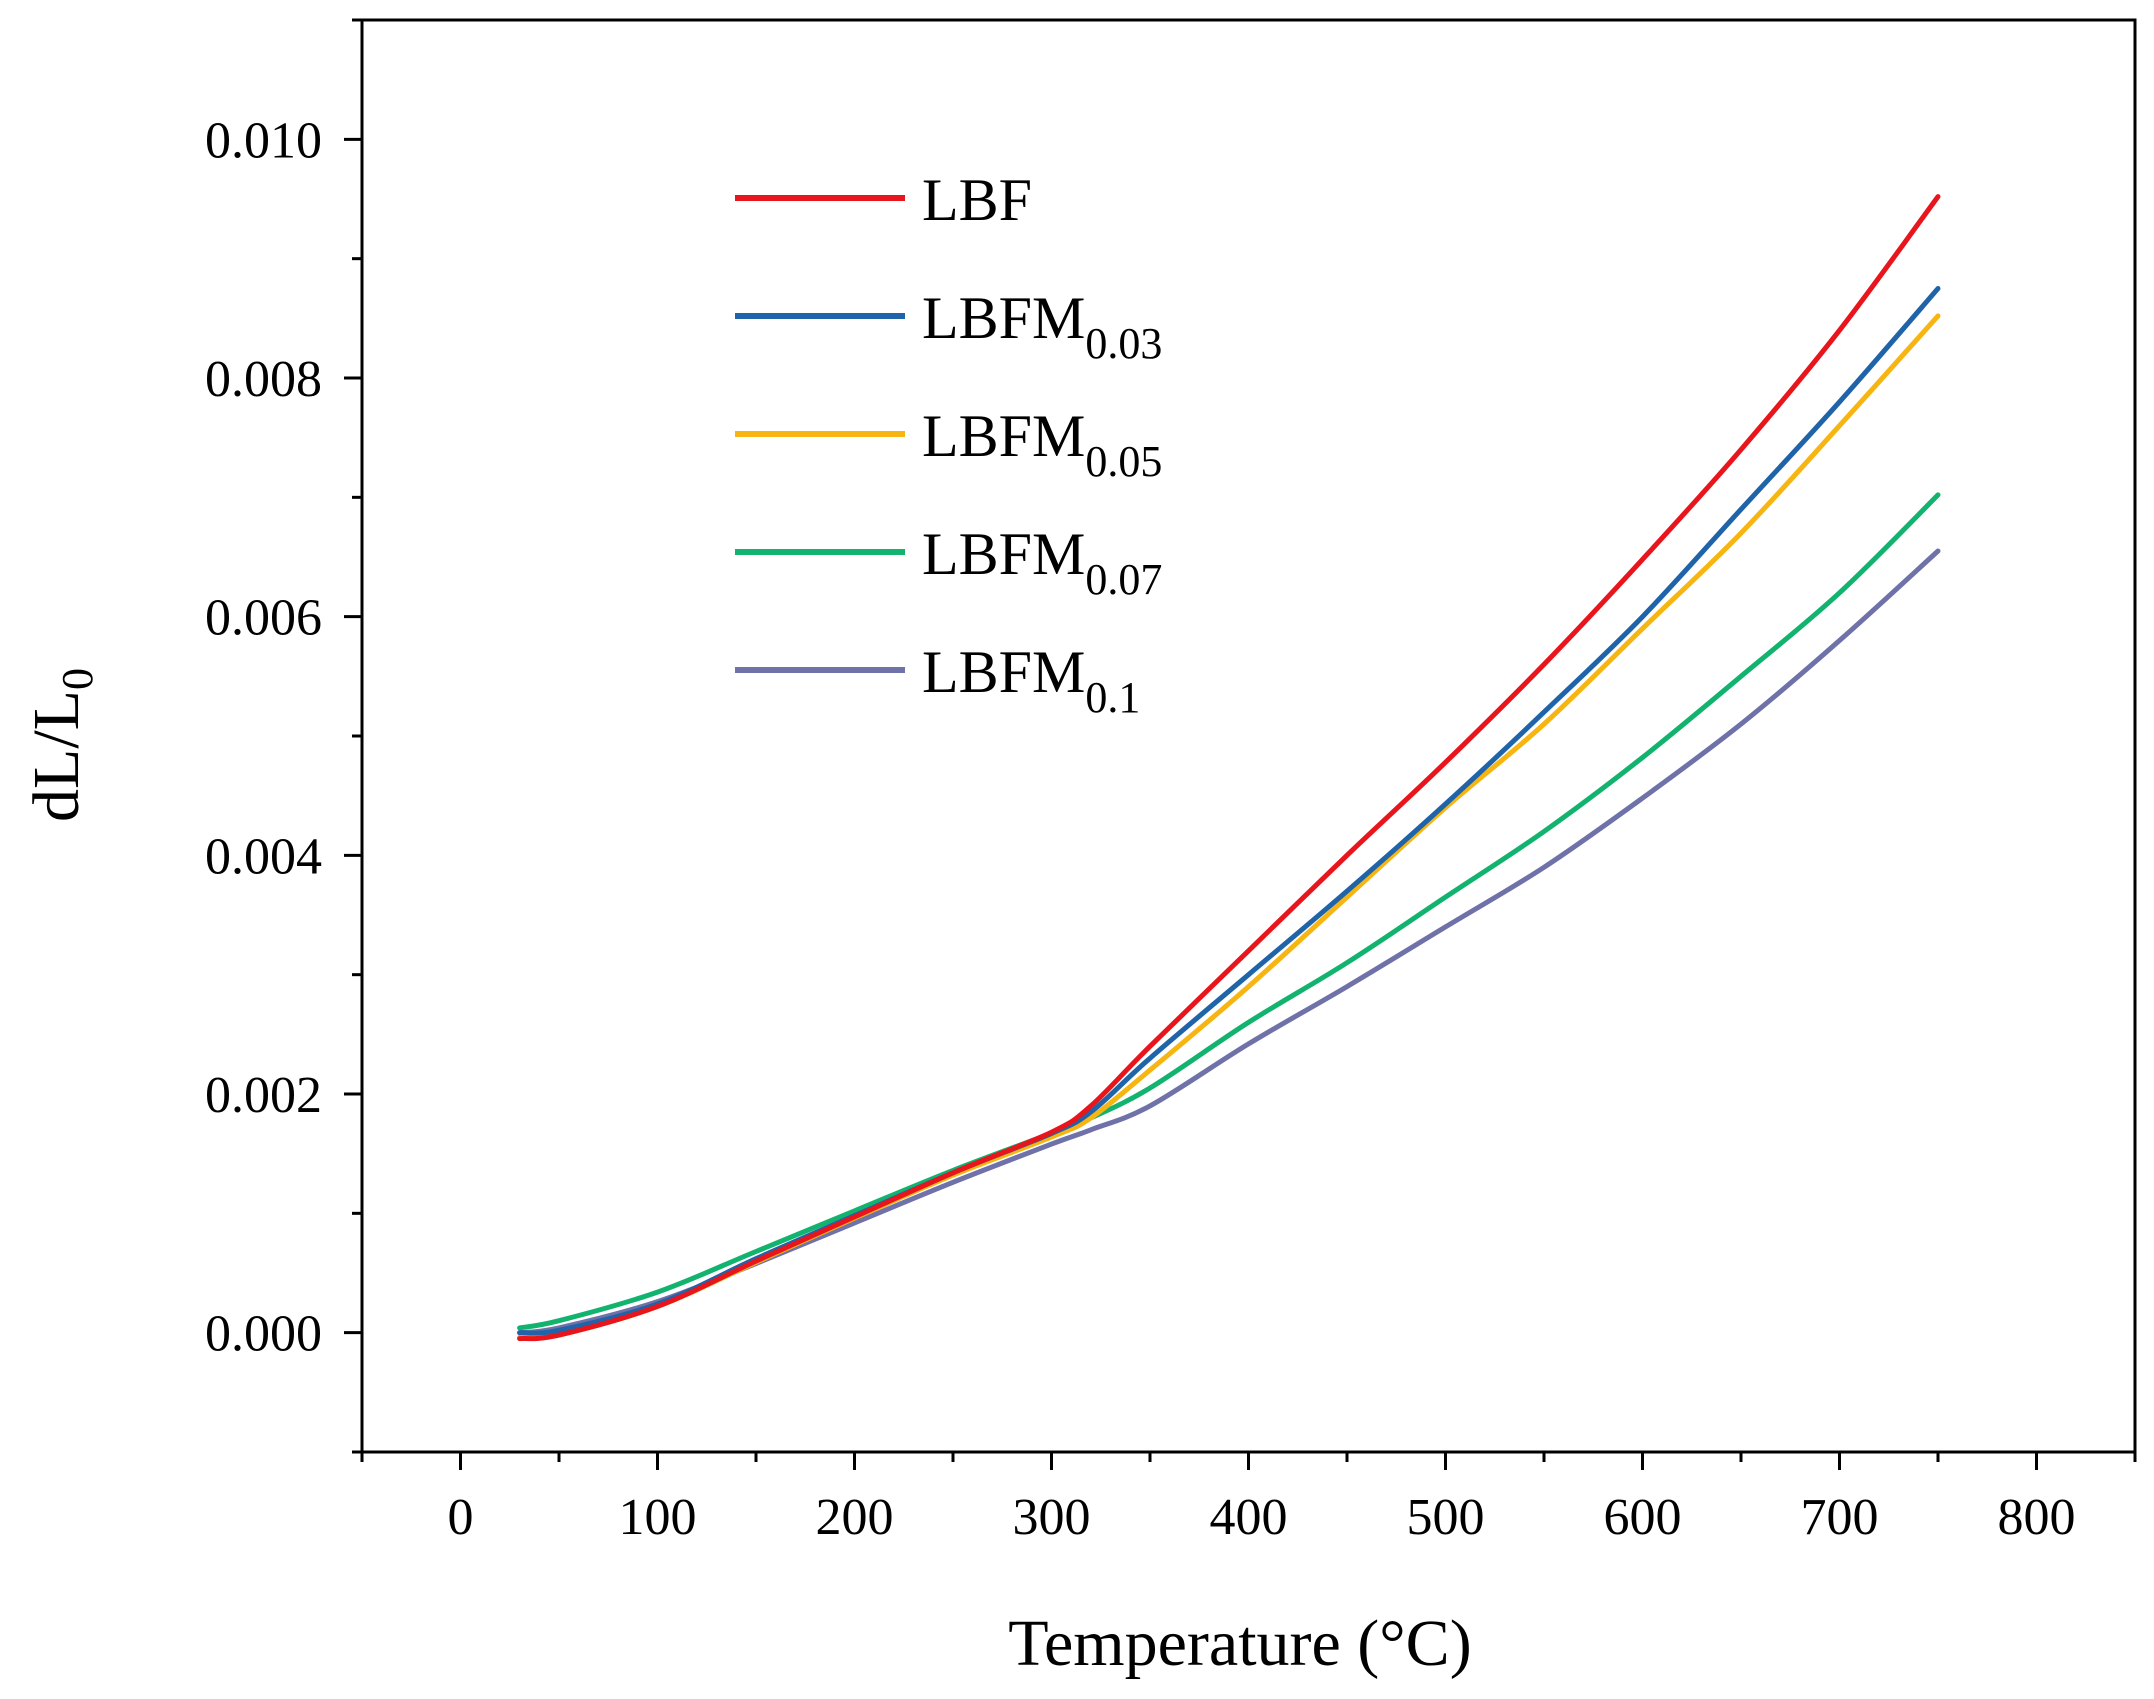 This screenshot has width=2154, height=1699. Describe the element at coordinates (2037, 1517) in the screenshot. I see `x-tick-label: 800` at that location.